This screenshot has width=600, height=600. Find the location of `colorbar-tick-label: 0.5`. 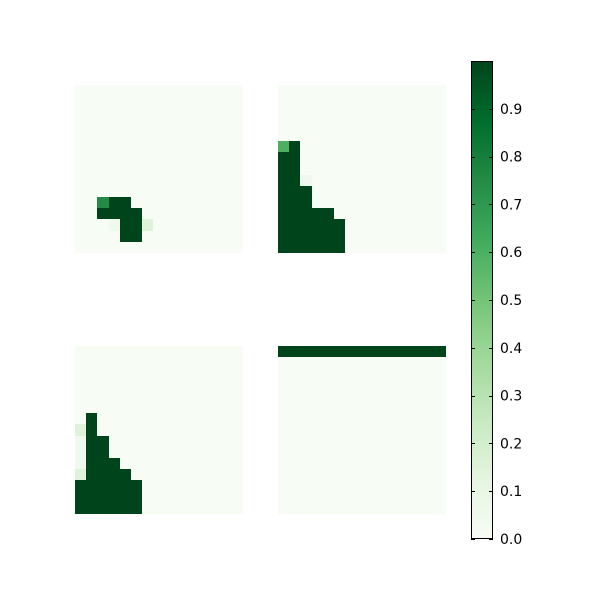

colorbar-tick-label: 0.5 is located at coordinates (511, 301).